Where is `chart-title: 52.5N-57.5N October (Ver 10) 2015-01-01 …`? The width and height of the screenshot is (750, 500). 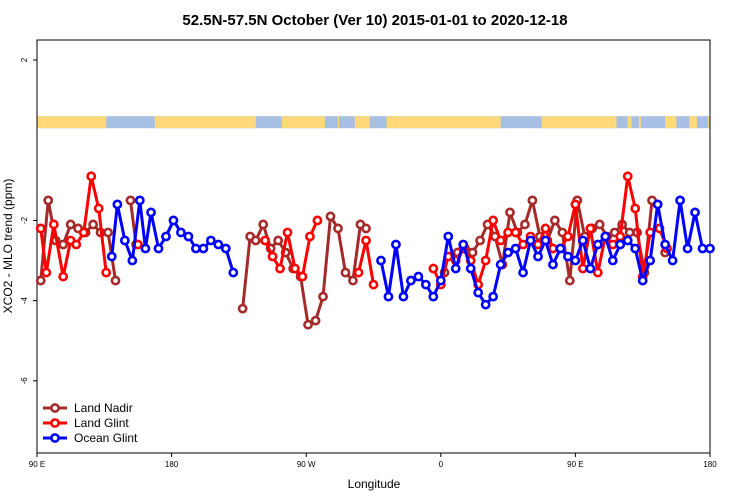 chart-title: 52.5N-57.5N October (Ver 10) 2015-01-01 … is located at coordinates (374, 20).